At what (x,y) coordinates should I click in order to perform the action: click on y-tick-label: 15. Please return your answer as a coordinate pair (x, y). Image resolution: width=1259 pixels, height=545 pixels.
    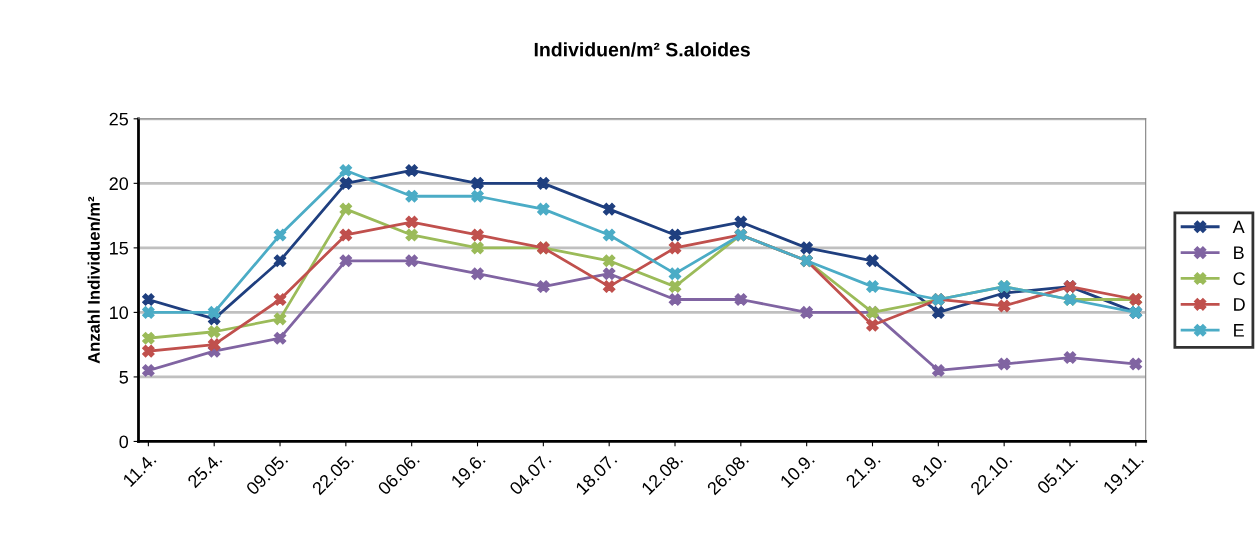
    Looking at the image, I should click on (119, 248).